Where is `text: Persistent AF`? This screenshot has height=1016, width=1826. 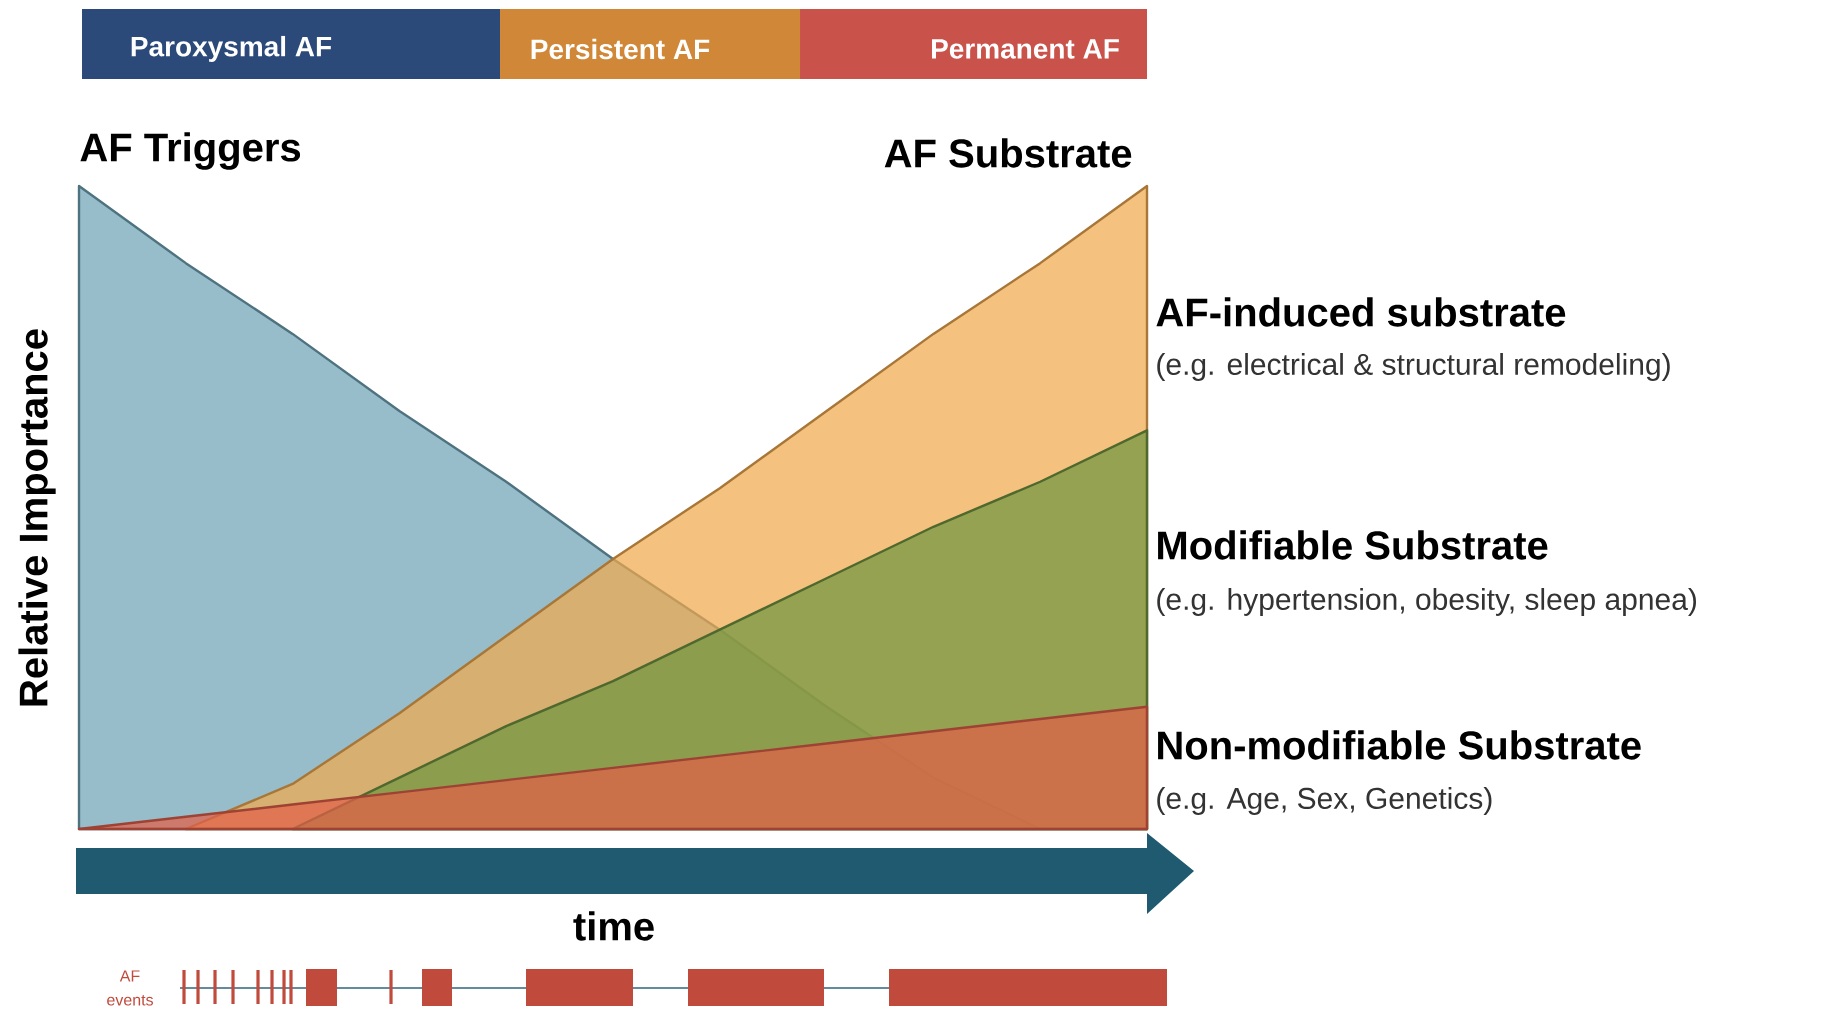 text: Persistent AF is located at coordinates (620, 49).